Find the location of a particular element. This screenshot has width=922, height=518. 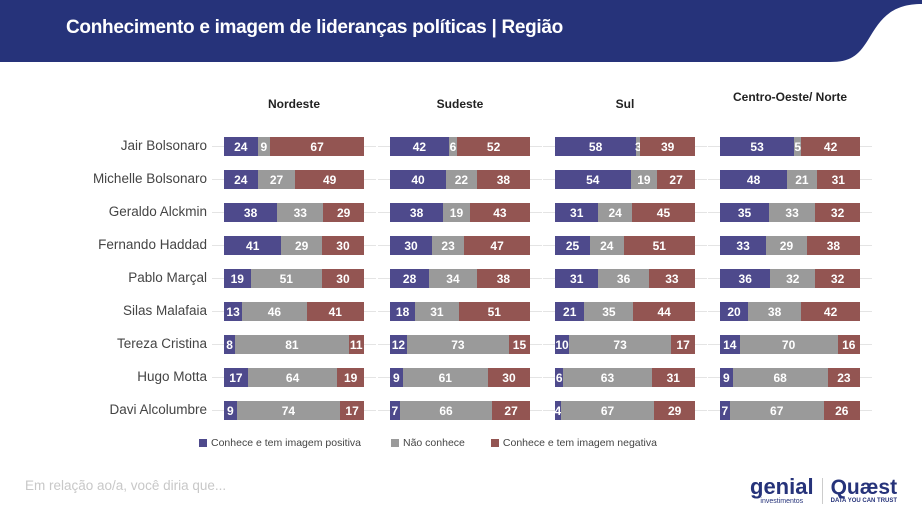

stacked-bar: 7 66 27 is located at coordinates (460, 410).